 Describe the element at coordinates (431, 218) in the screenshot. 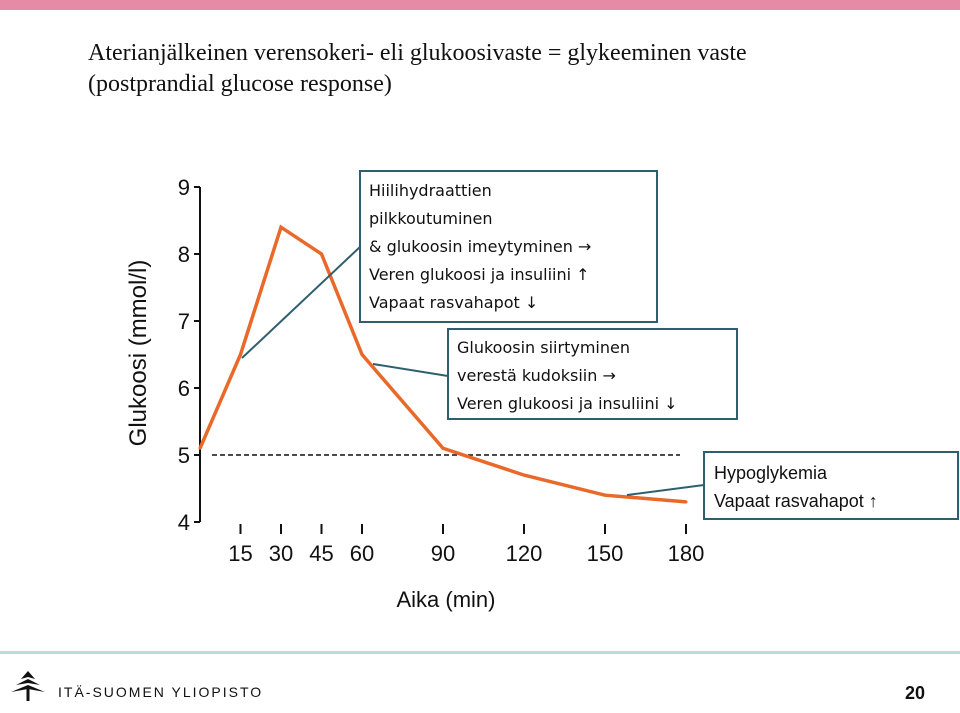

I see `box1-line: pilkkoutuminen` at that location.